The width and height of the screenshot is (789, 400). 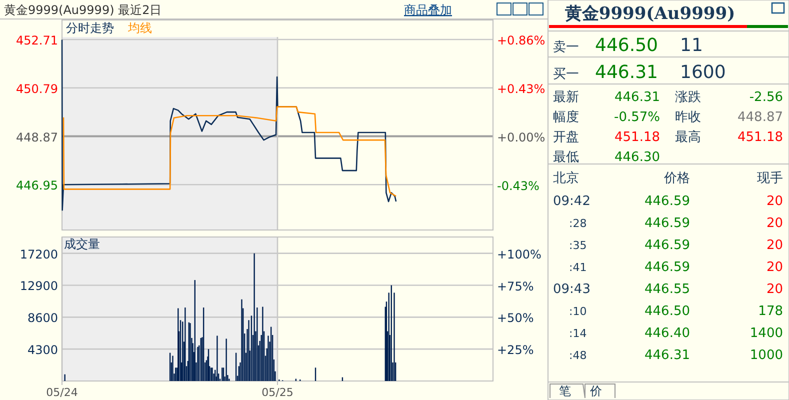 What do you see at coordinates (521, 89) in the screenshot?
I see `y2-tick-label: +0.43%` at bounding box center [521, 89].